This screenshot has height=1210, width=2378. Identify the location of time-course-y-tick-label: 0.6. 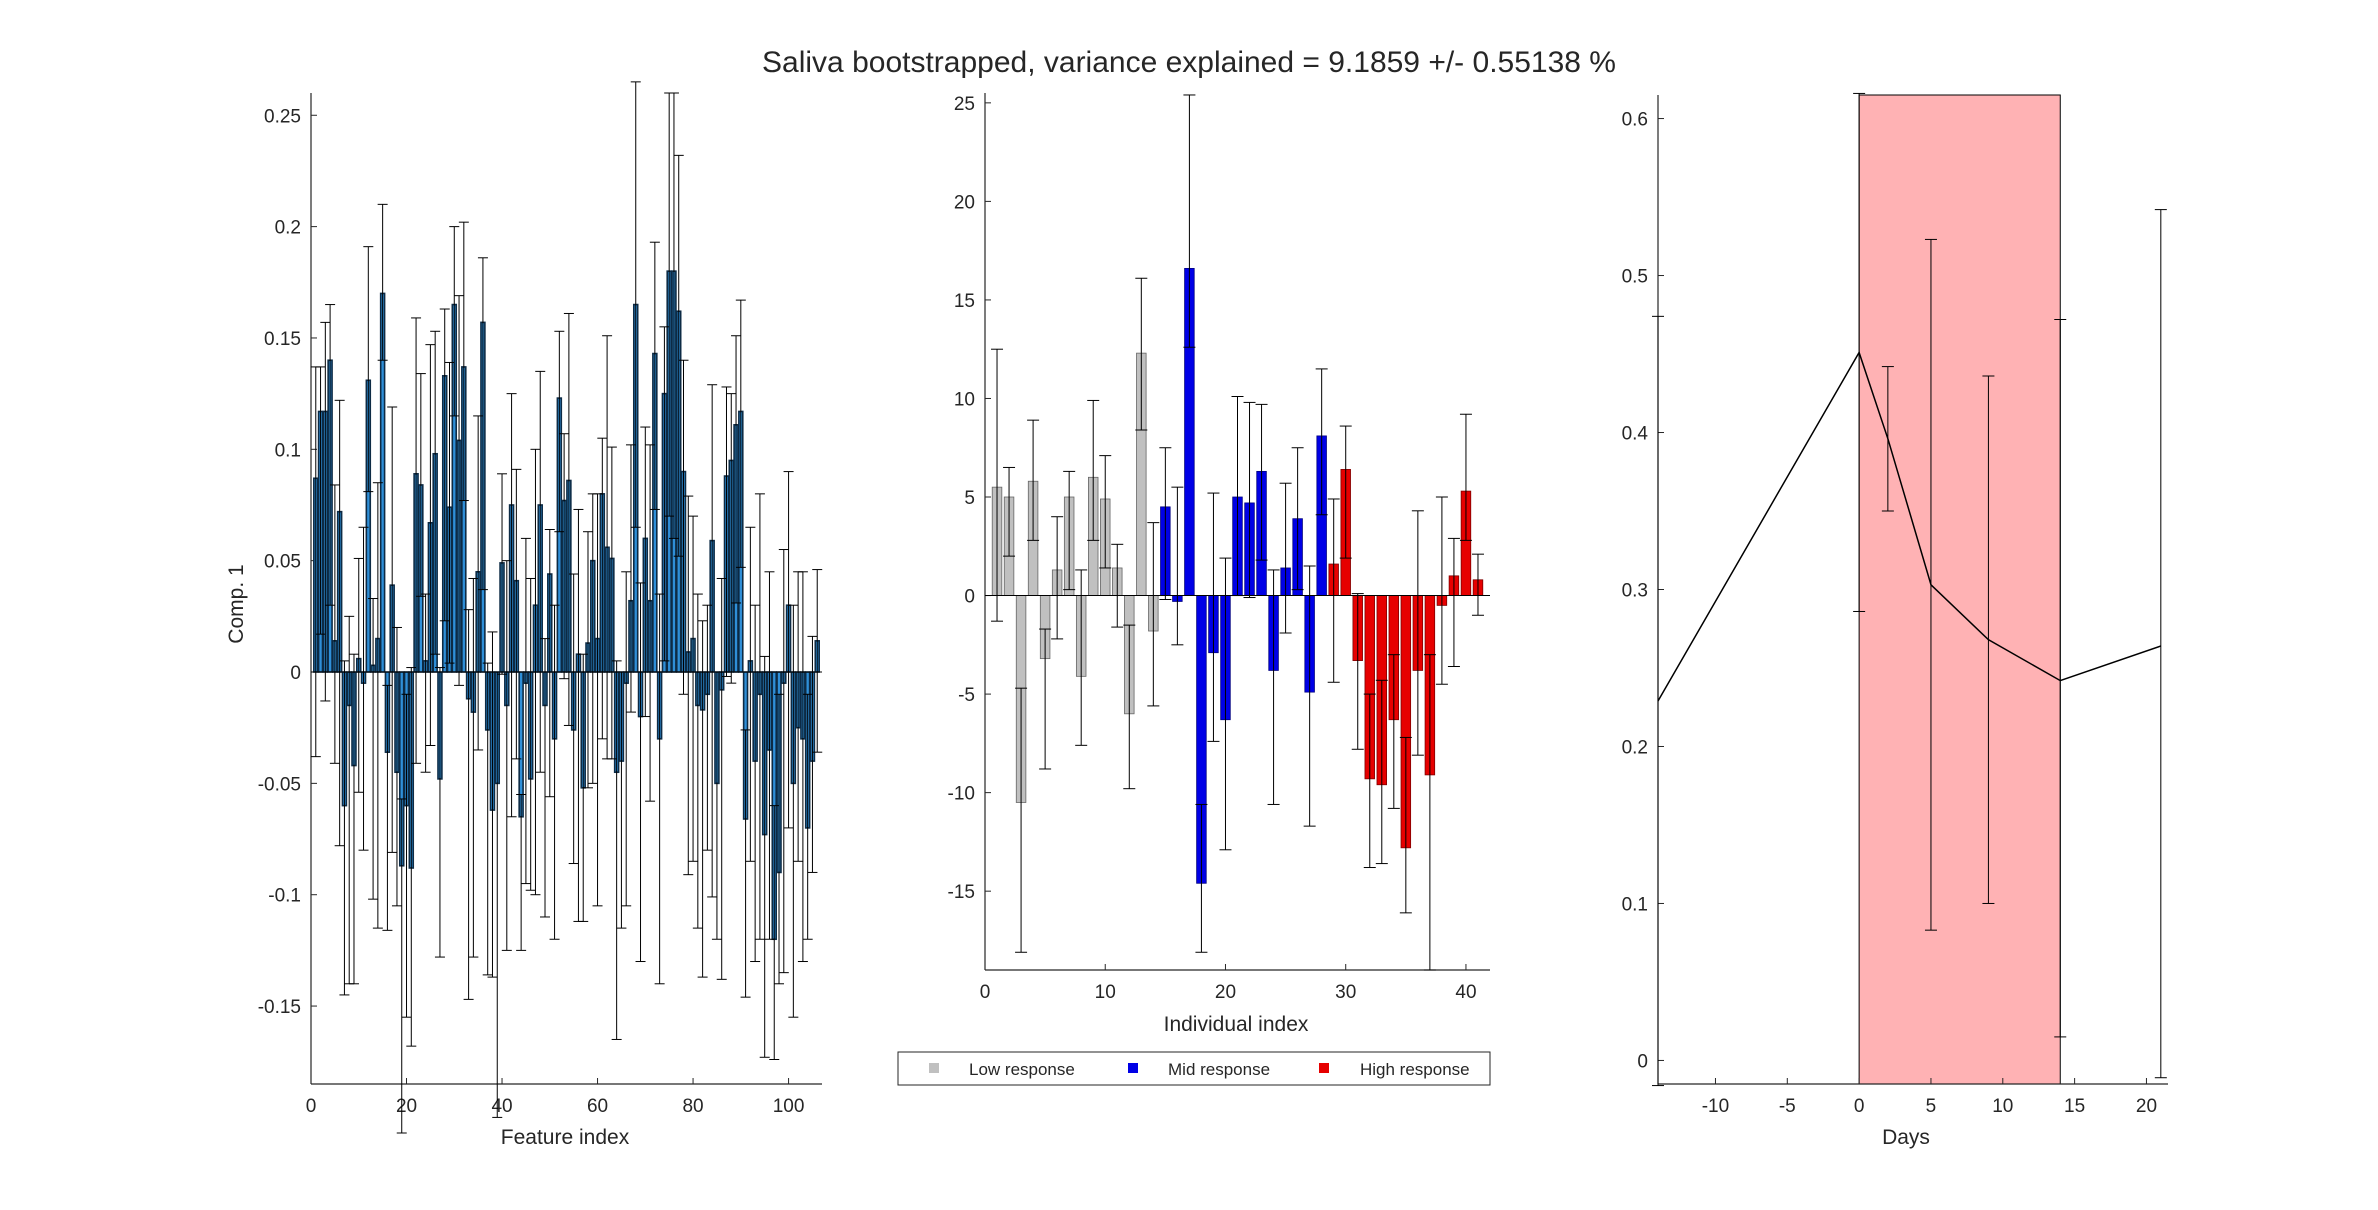
(1635, 120).